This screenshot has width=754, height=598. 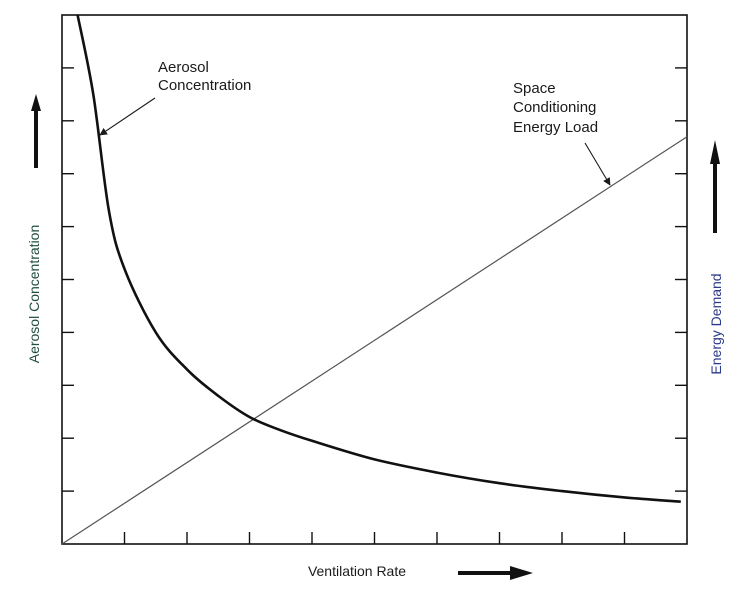 What do you see at coordinates (374, 538) in the screenshot?
I see `bottom-axis-ticks` at bounding box center [374, 538].